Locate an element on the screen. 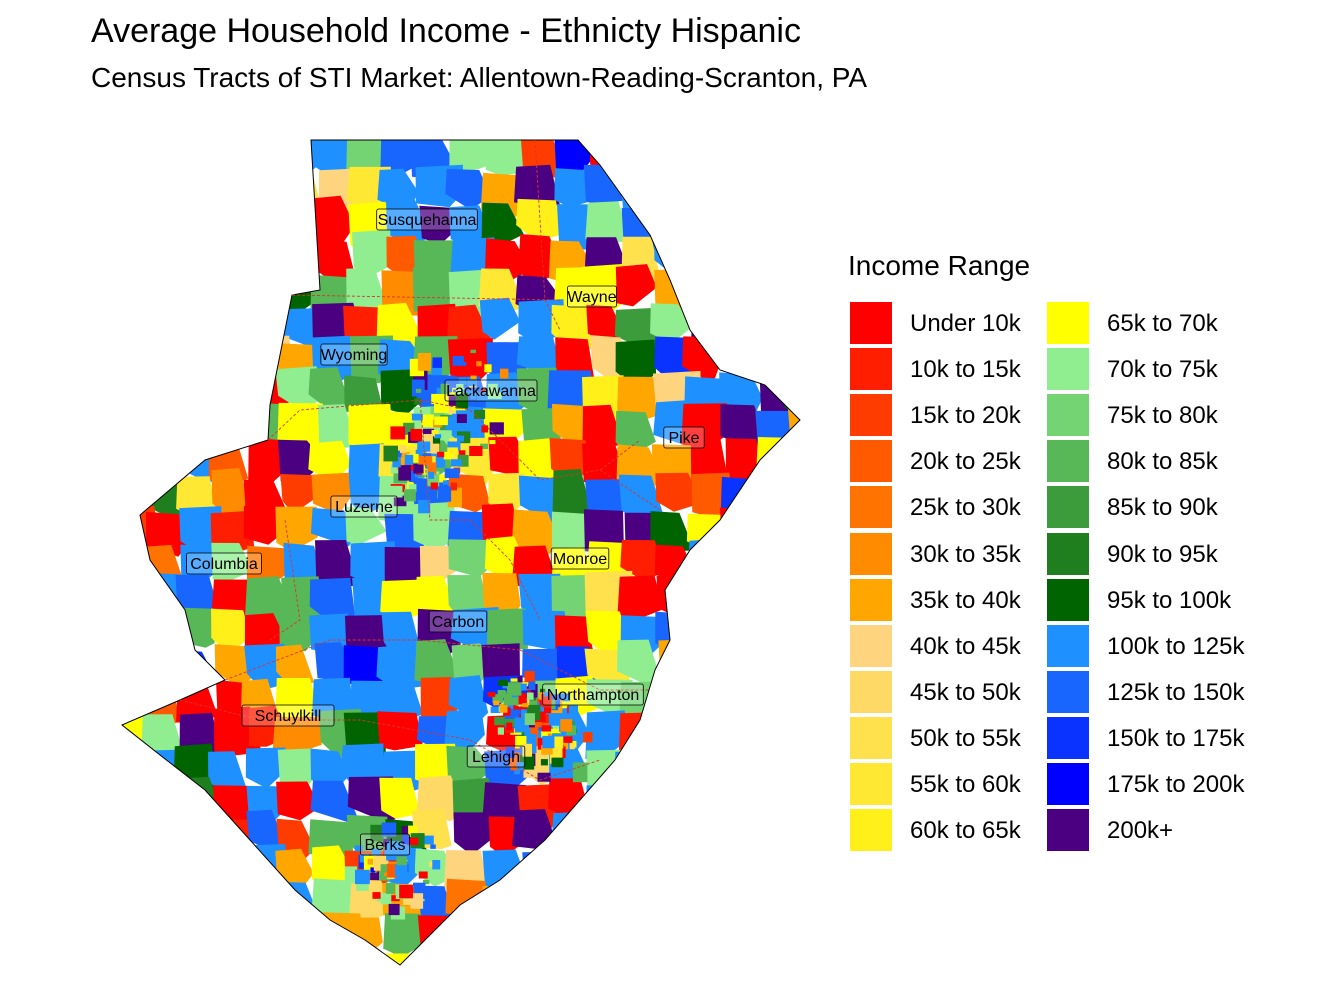 This screenshot has width=1344, height=1008. legend-title: Income Range is located at coordinates (939, 265).